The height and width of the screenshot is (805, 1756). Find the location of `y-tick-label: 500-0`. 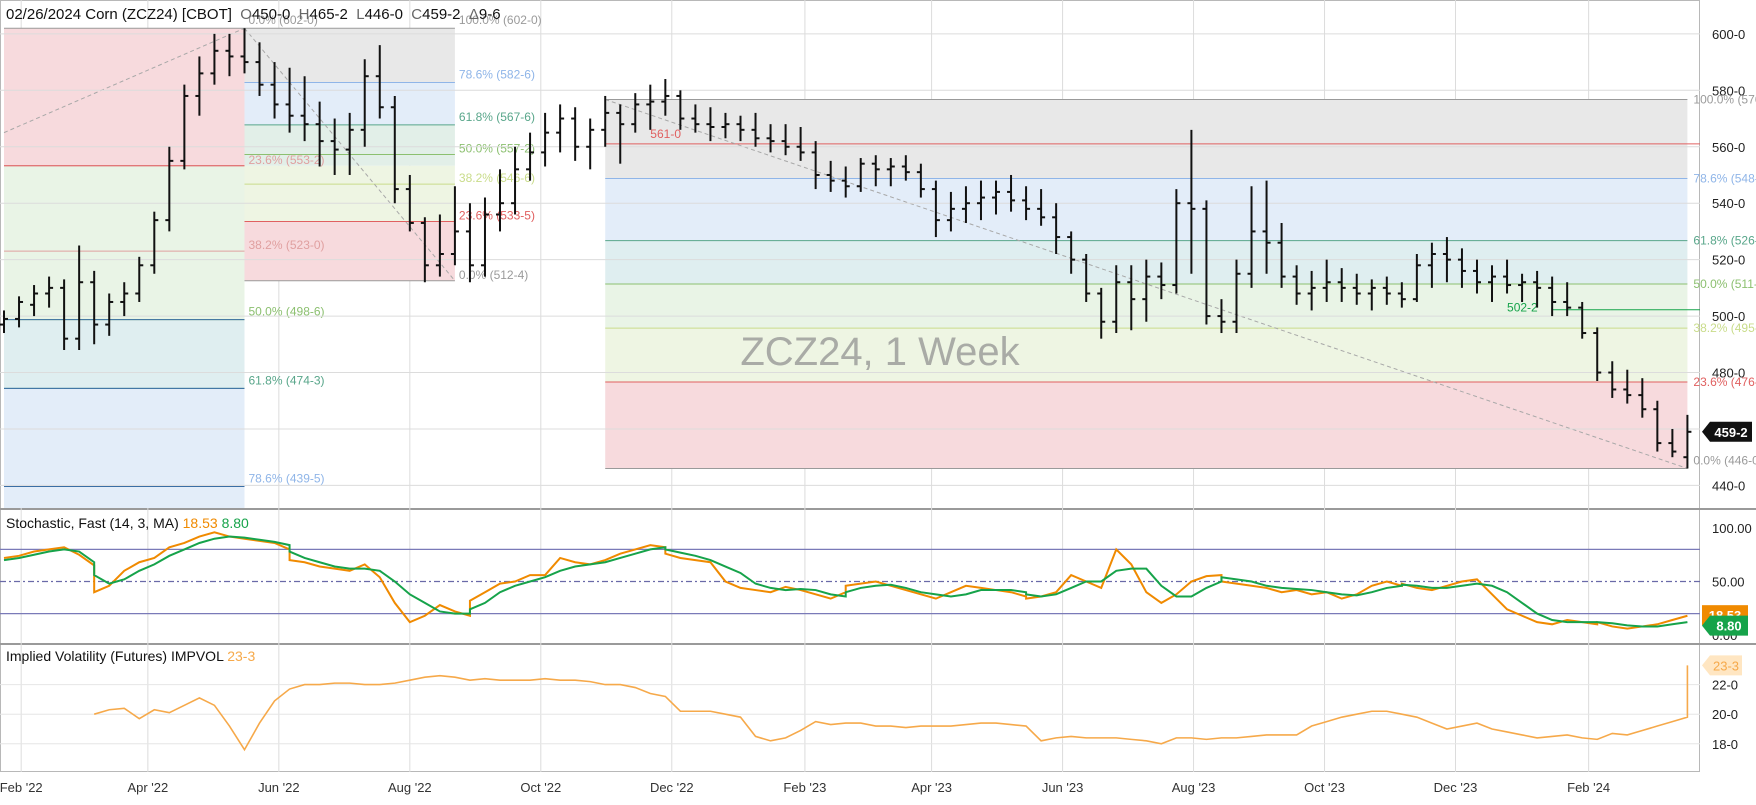

y-tick-label: 500-0 is located at coordinates (1728, 316).